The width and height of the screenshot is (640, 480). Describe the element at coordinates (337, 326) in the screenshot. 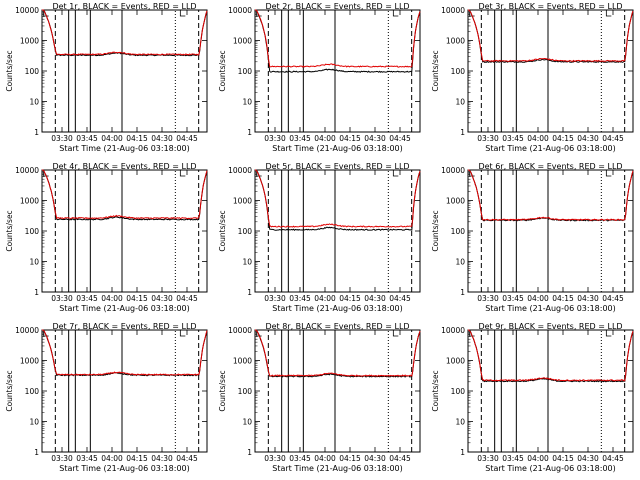

I see `chart-title: Det 8r, BLACK = Events, RED = LLD` at that location.